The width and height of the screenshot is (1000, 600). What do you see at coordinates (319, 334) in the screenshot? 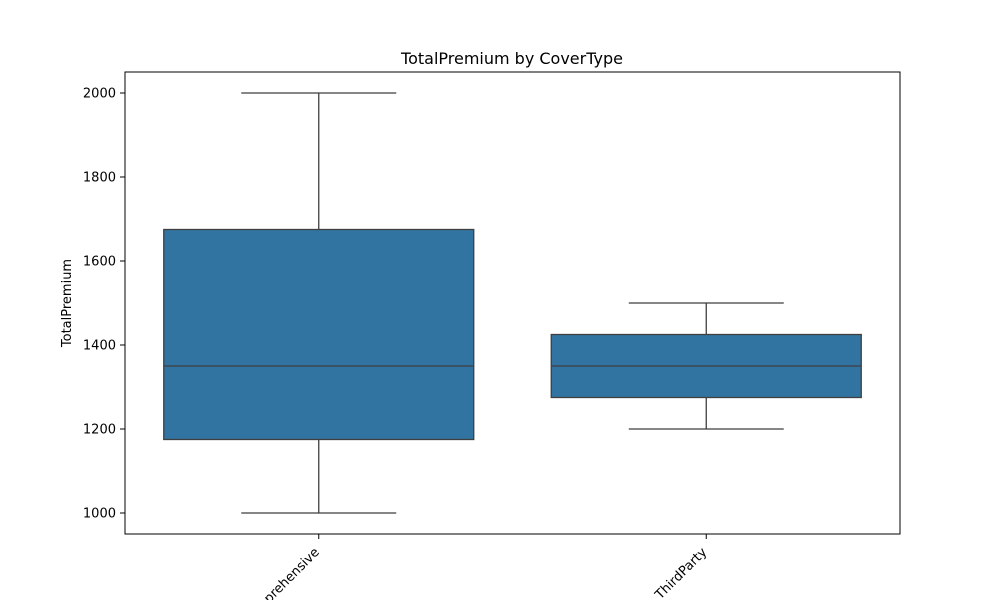
I see `iqr-box` at bounding box center [319, 334].